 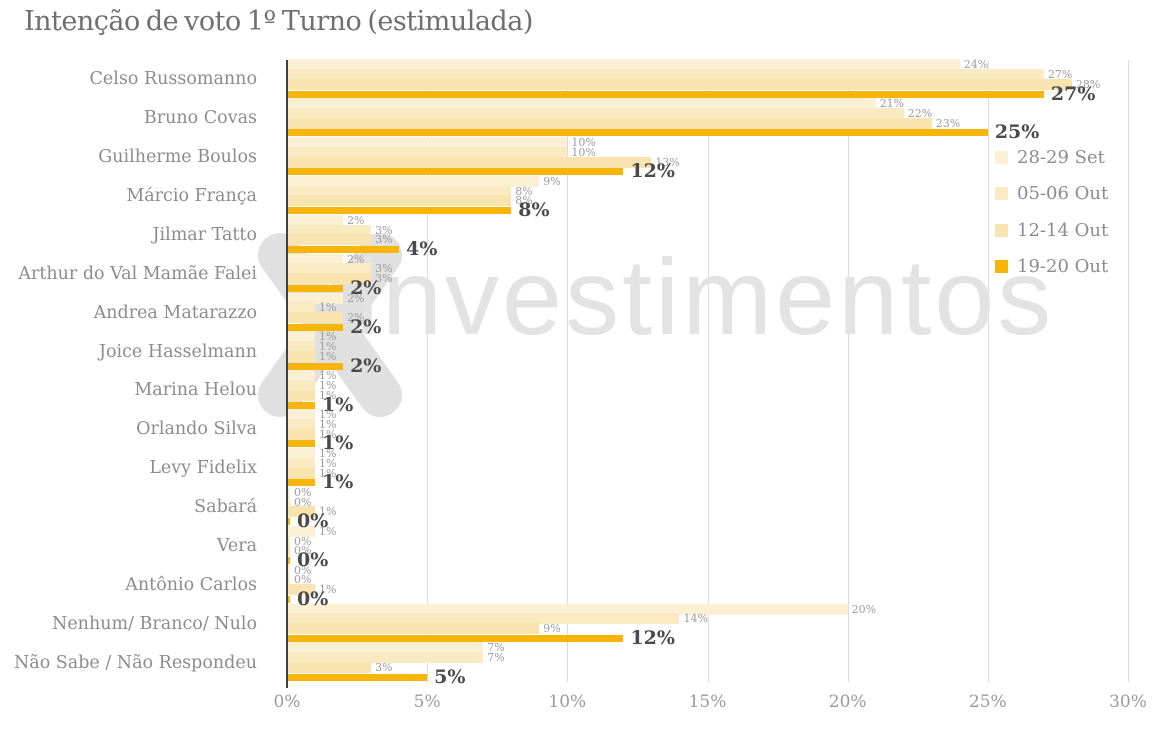 What do you see at coordinates (154, 623) in the screenshot?
I see `category-label: Nenhum/ Branco/ Nulo` at bounding box center [154, 623].